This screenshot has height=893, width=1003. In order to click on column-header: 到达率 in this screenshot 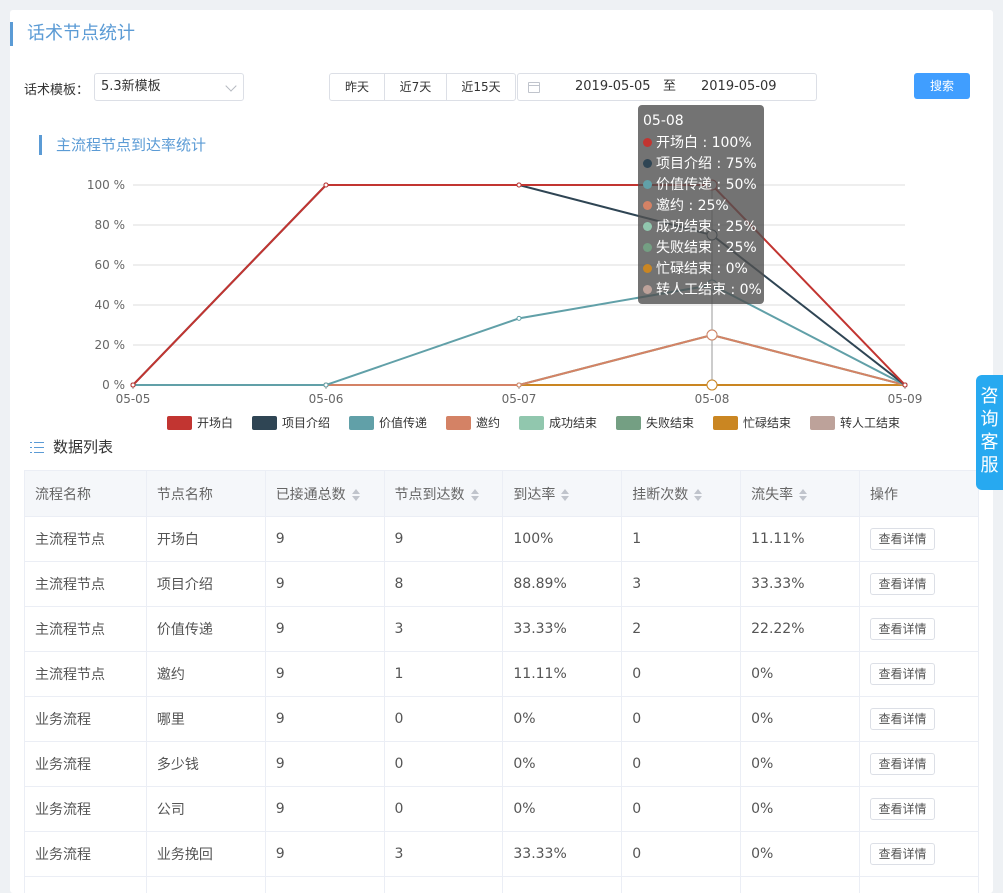, I will do `click(562, 493)`.